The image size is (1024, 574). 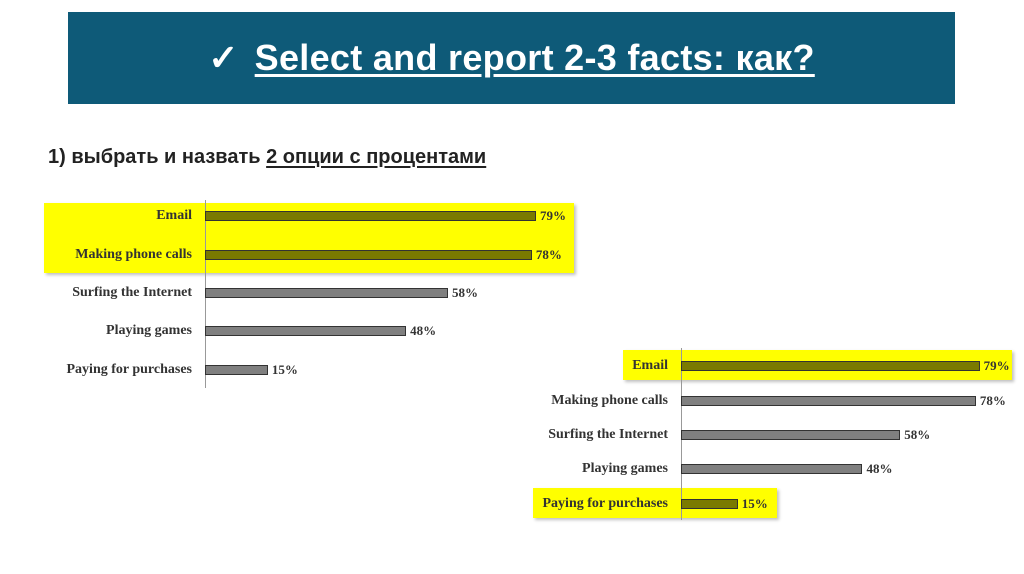 I want to click on slide-title: ✓ Select and report 2-3 facts: как?, so click(x=511, y=58).